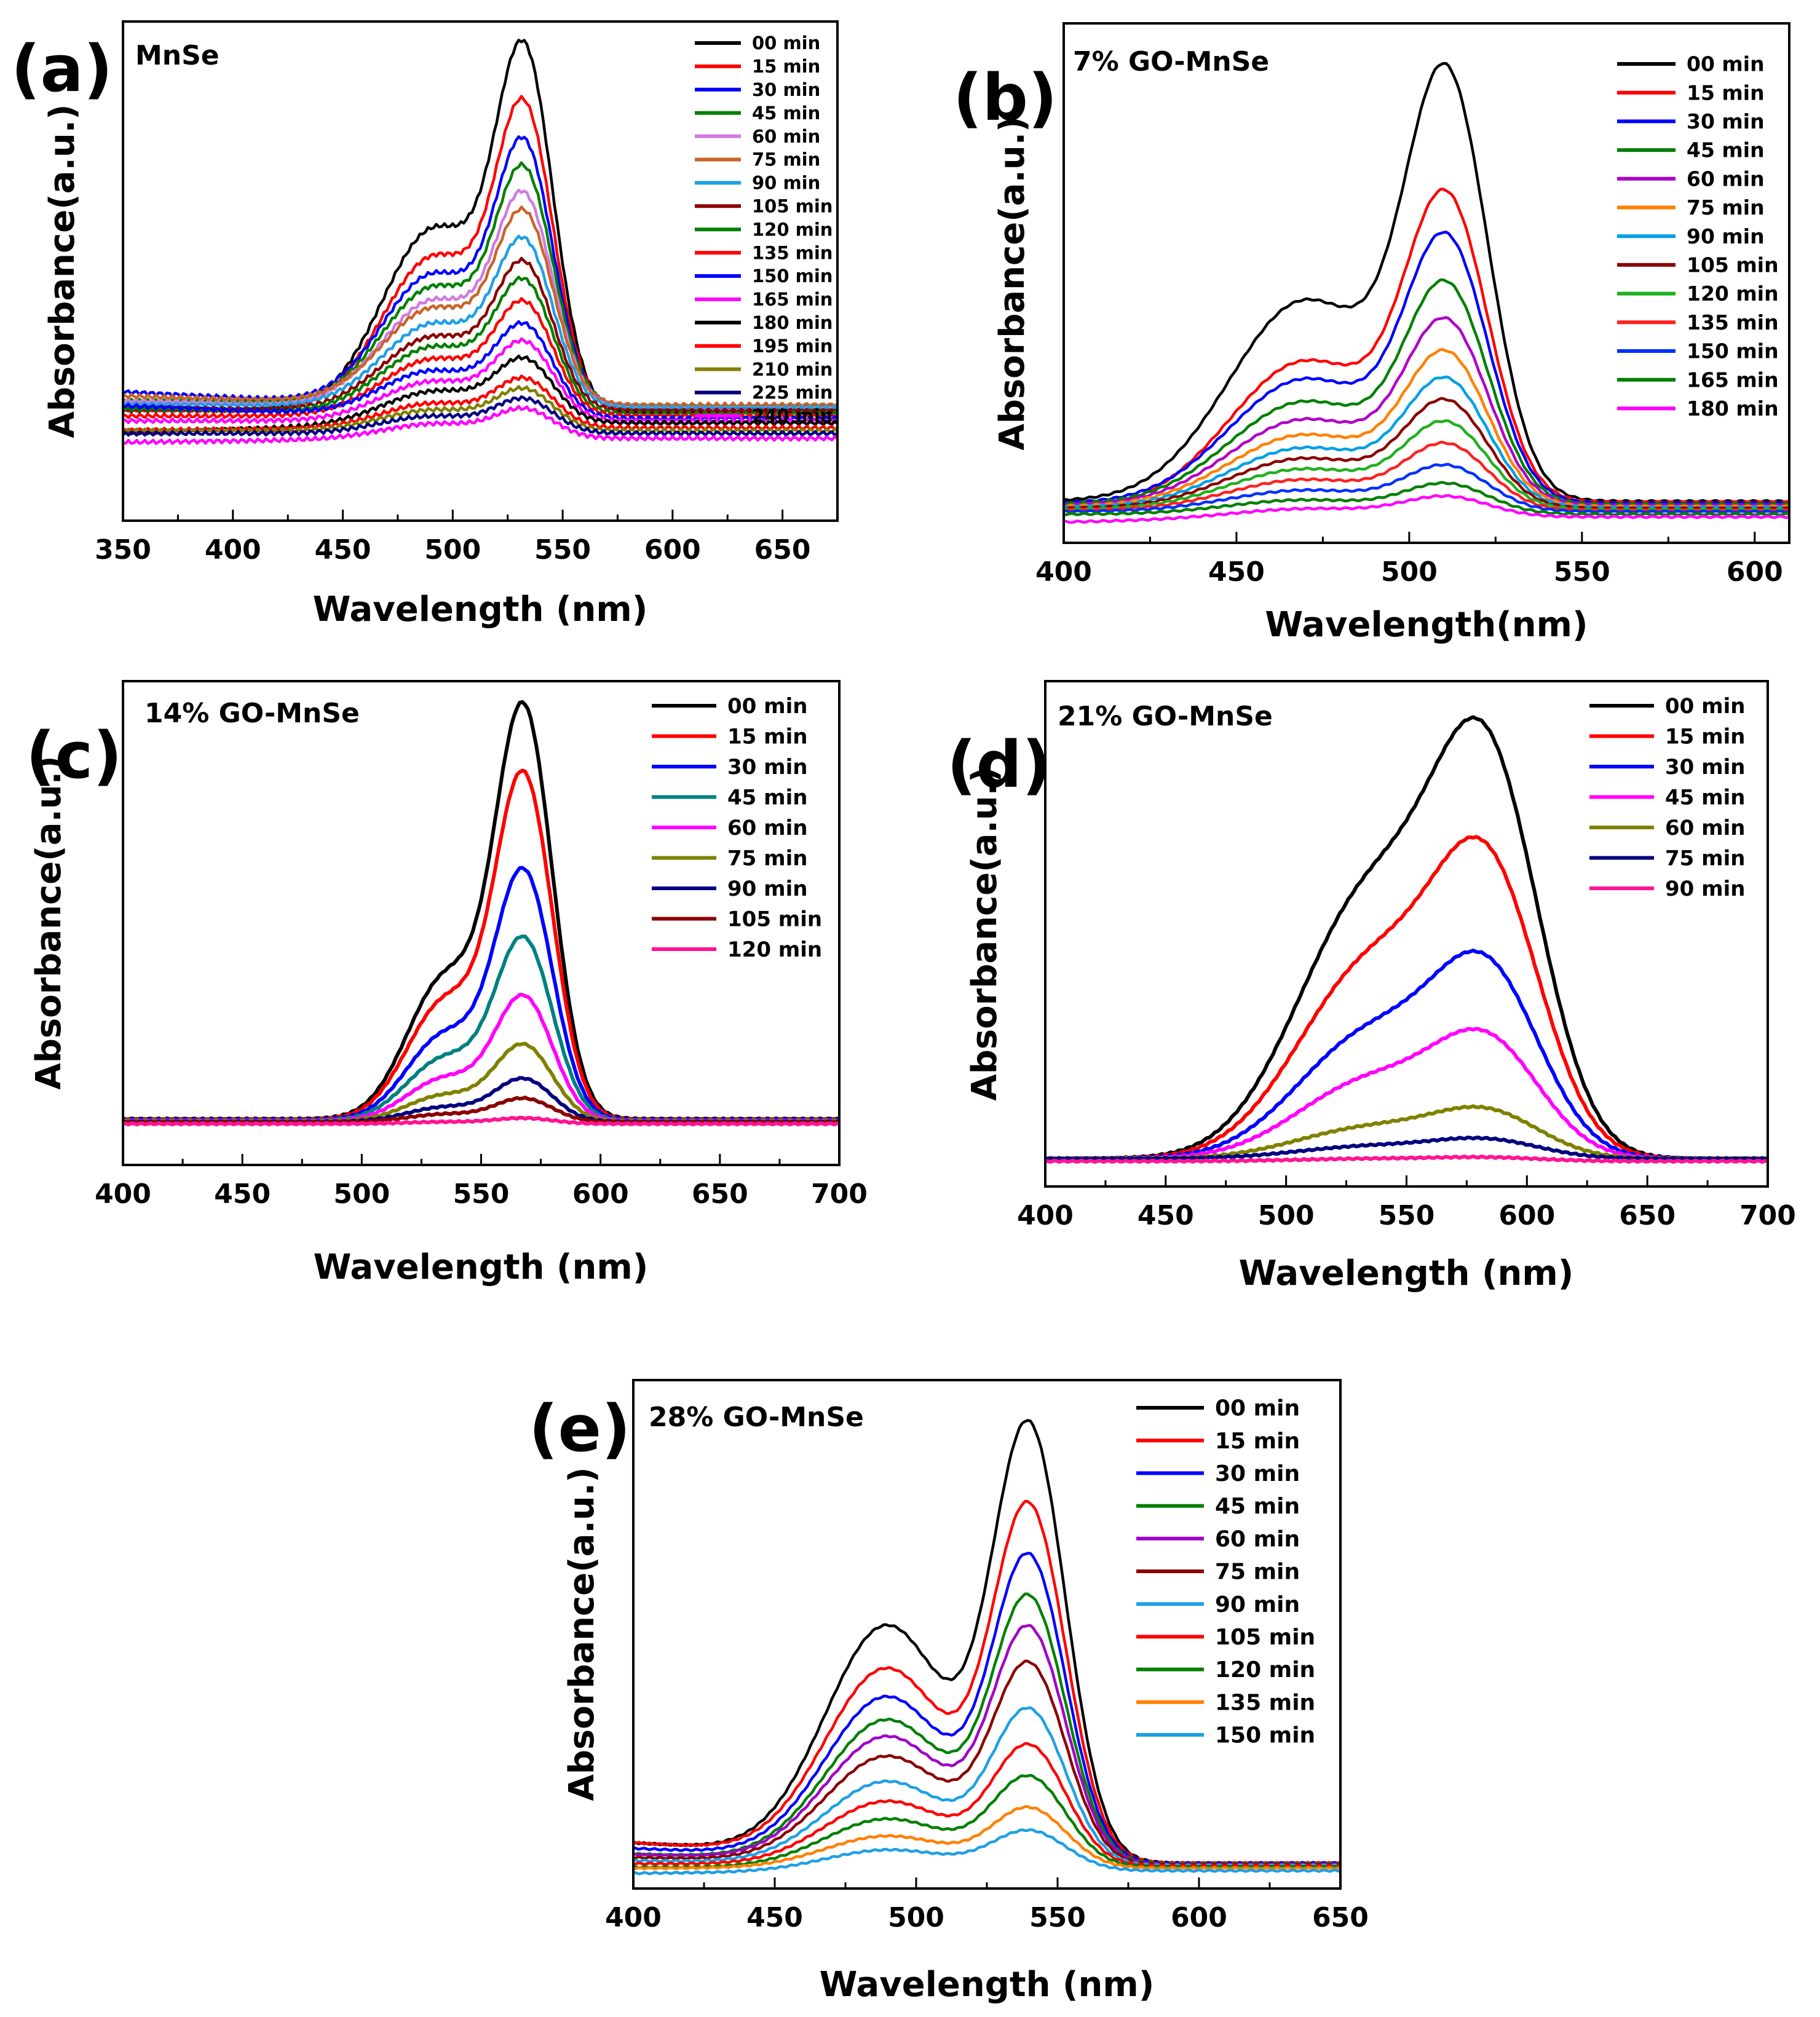 The height and width of the screenshot is (2017, 1820). What do you see at coordinates (1005, 97) in the screenshot?
I see `panel-letter: (b)` at bounding box center [1005, 97].